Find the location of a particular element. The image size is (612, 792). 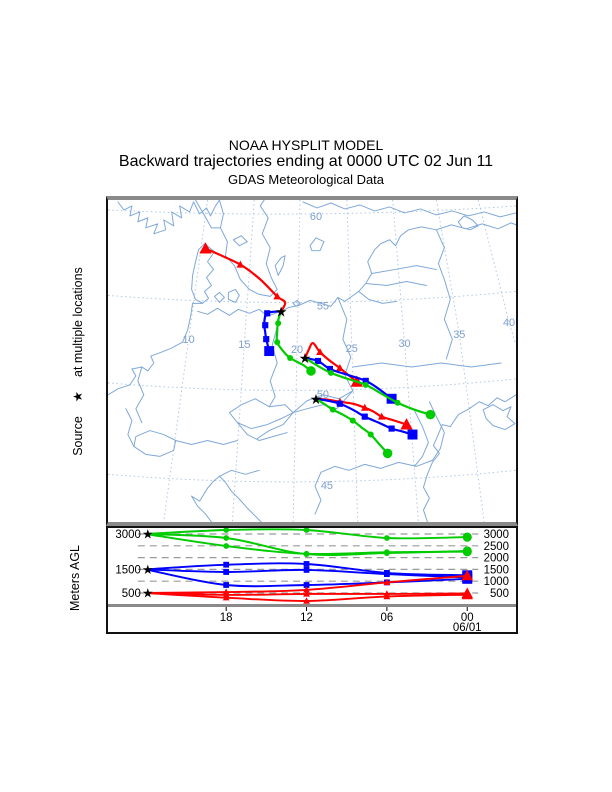

lon-label: 20 is located at coordinates (297, 350).